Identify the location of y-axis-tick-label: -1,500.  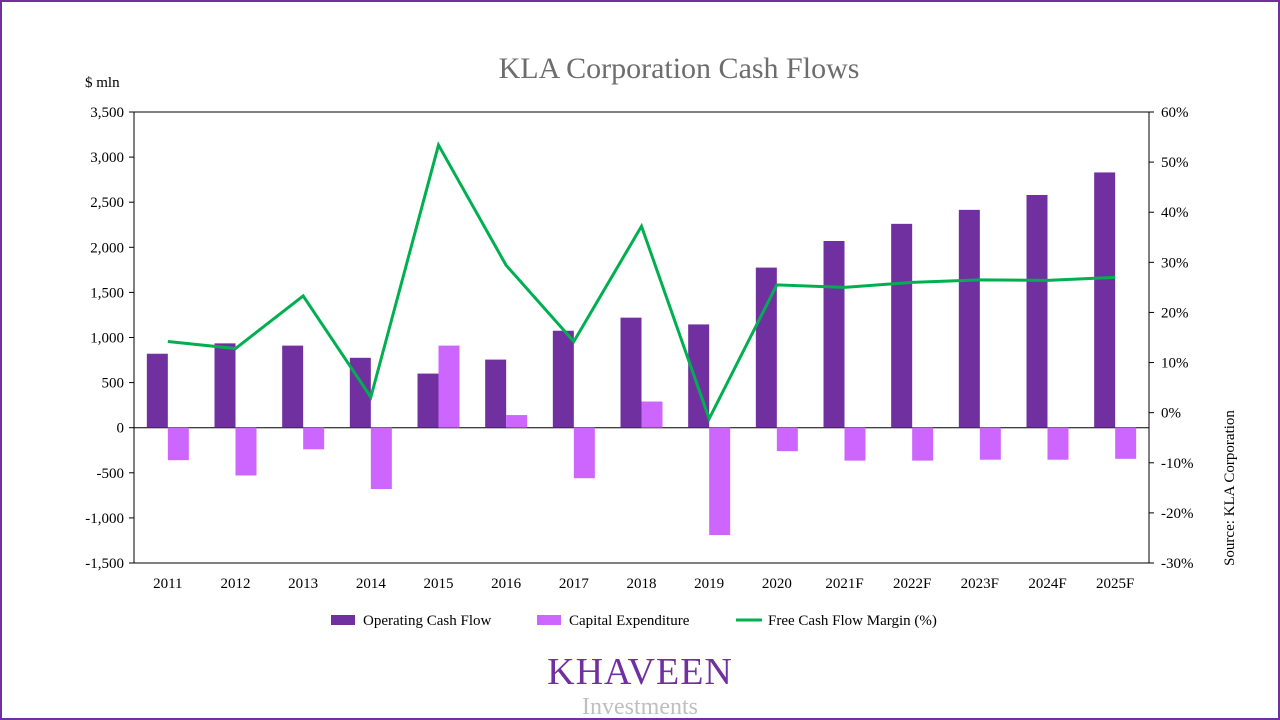
(104, 564).